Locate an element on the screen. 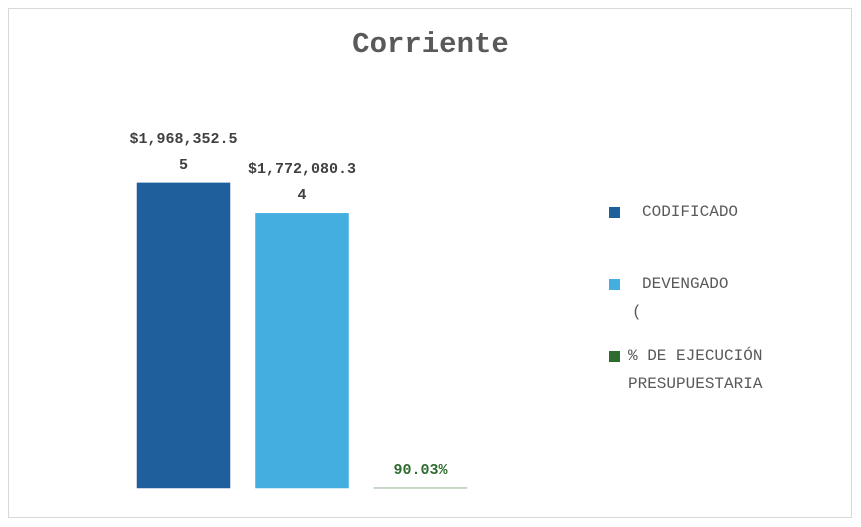  legend-label: DEVENGADO ( is located at coordinates (680, 298).